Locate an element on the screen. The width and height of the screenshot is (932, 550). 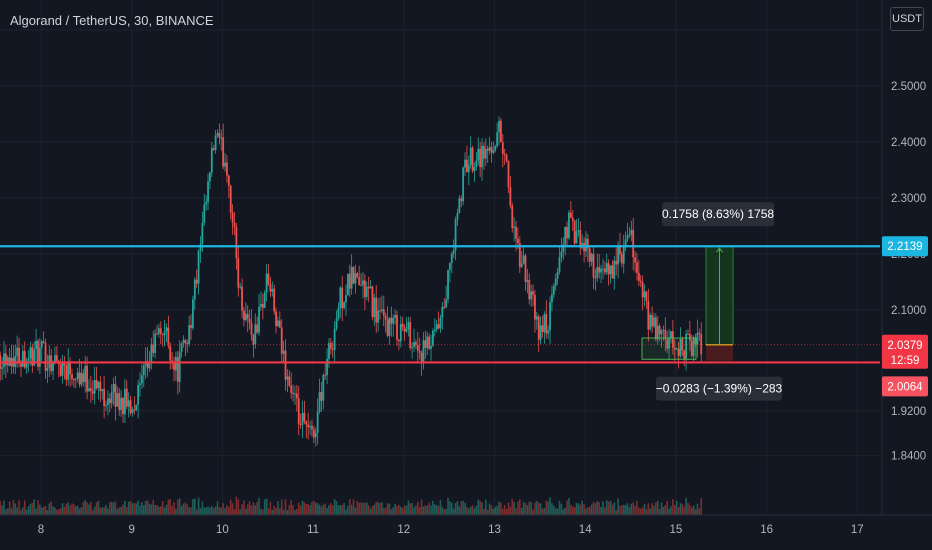
y-tick-label: 2.1000 is located at coordinates (908, 311).